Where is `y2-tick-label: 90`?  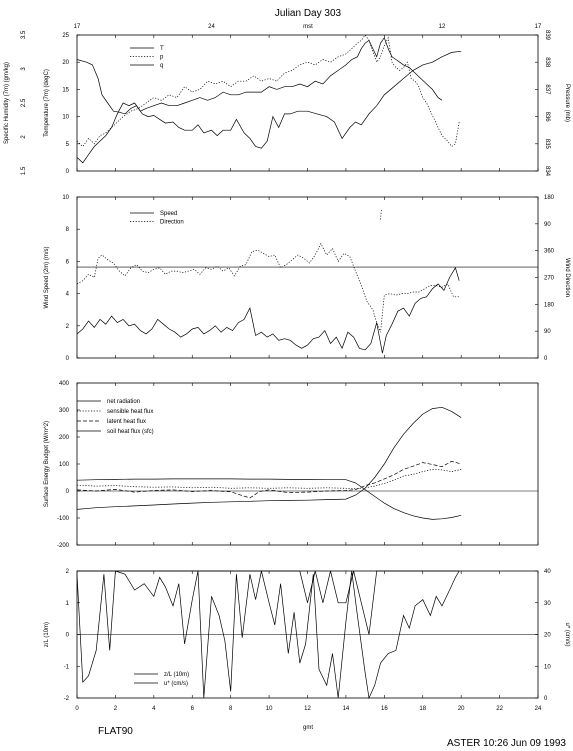 y2-tick-label: 90 is located at coordinates (547, 332).